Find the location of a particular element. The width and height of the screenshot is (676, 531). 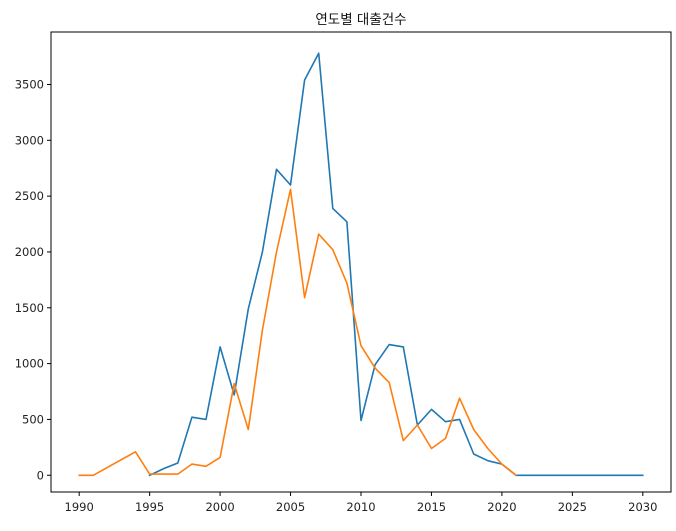

x-tick-label: 2020 is located at coordinates (501, 507).